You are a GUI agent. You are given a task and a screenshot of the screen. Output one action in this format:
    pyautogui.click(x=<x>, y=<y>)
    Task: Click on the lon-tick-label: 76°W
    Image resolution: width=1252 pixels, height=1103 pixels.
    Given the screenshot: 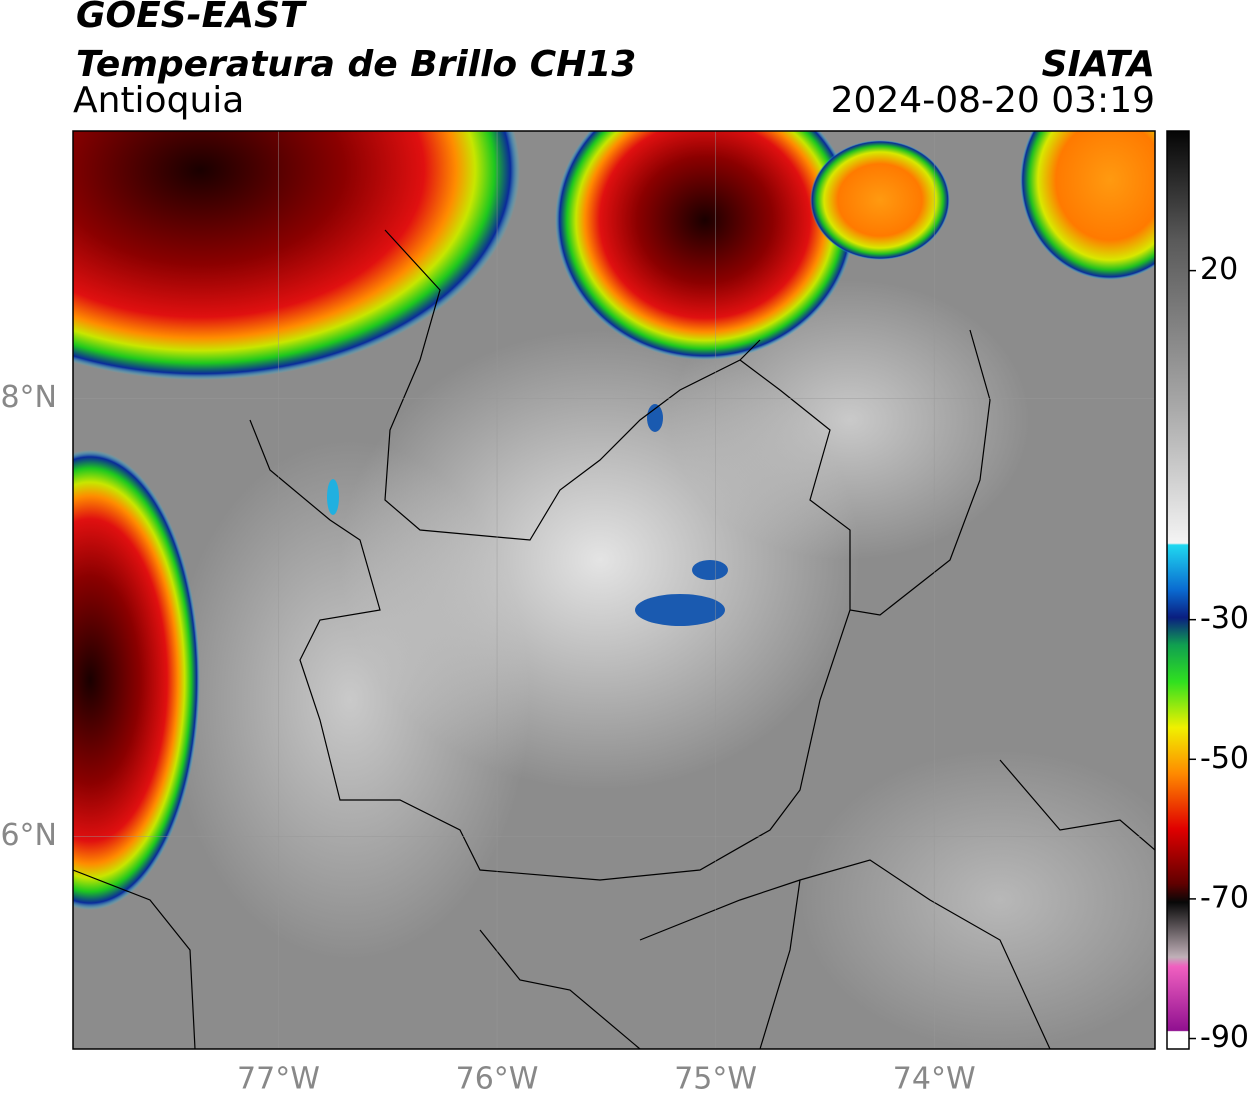 What is the action you would take?
    pyautogui.click(x=497, y=1079)
    